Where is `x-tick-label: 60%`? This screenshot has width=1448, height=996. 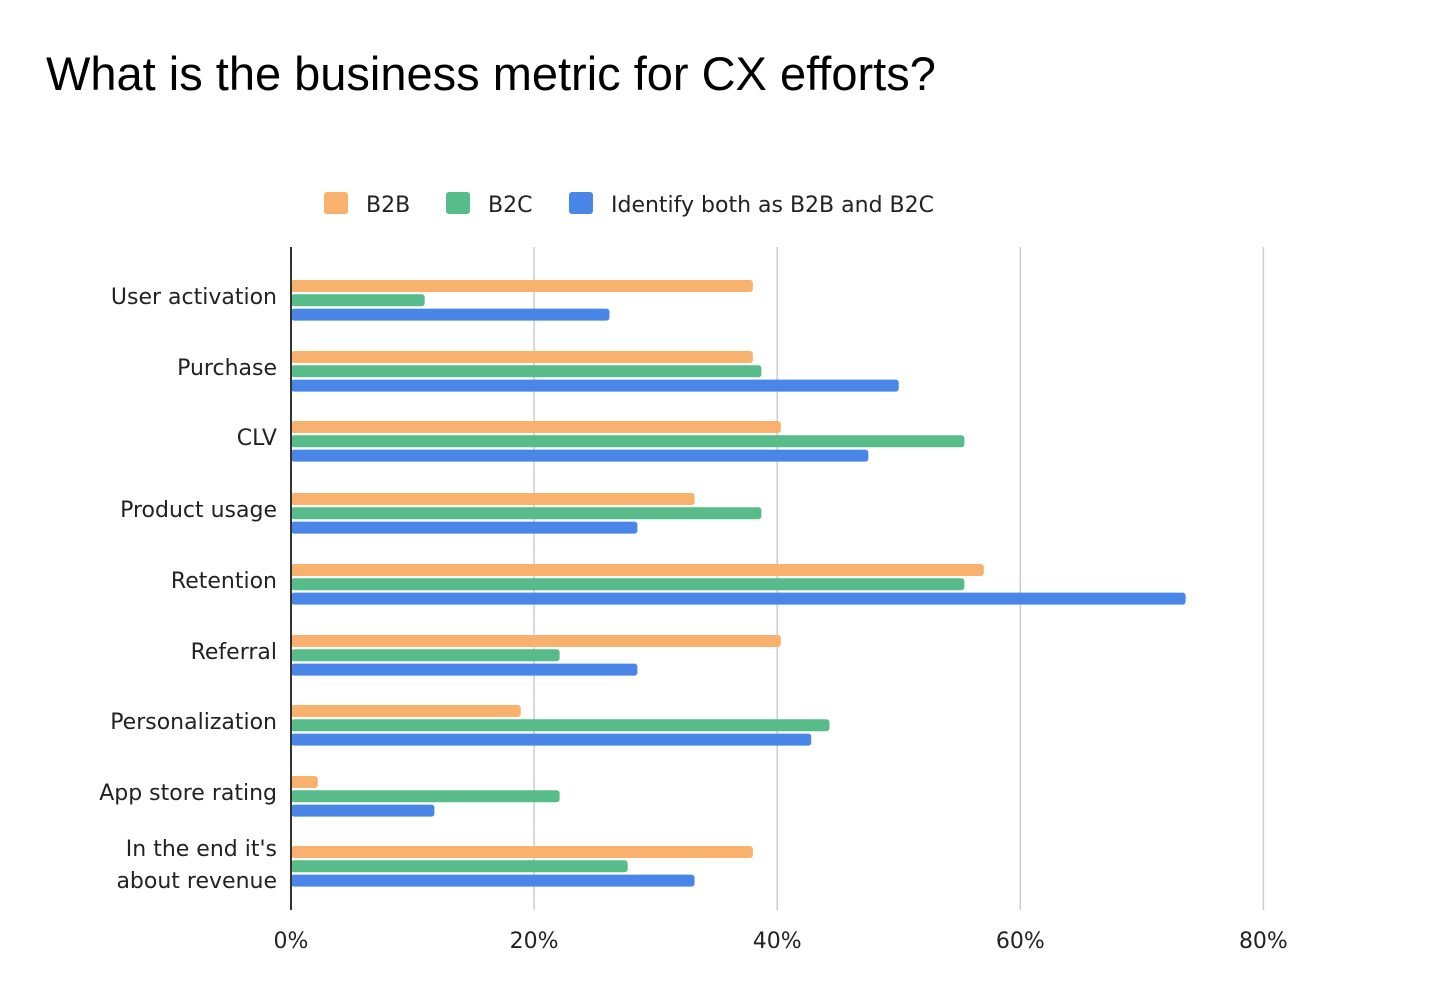 x-tick-label: 60% is located at coordinates (1020, 941).